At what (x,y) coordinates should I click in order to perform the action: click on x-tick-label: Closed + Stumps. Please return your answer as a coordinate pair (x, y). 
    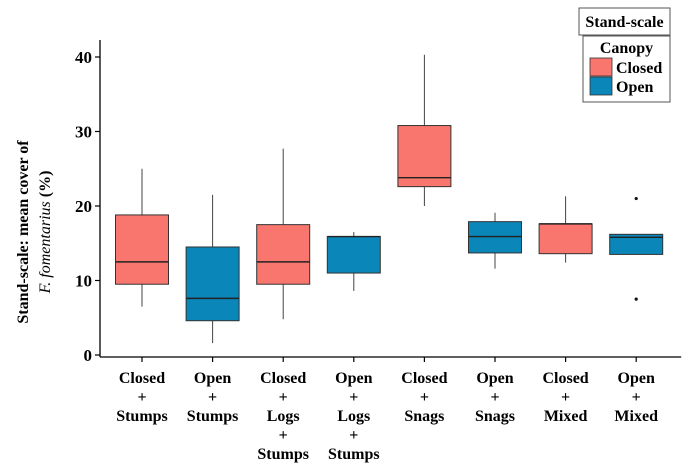
    Looking at the image, I should click on (142, 397).